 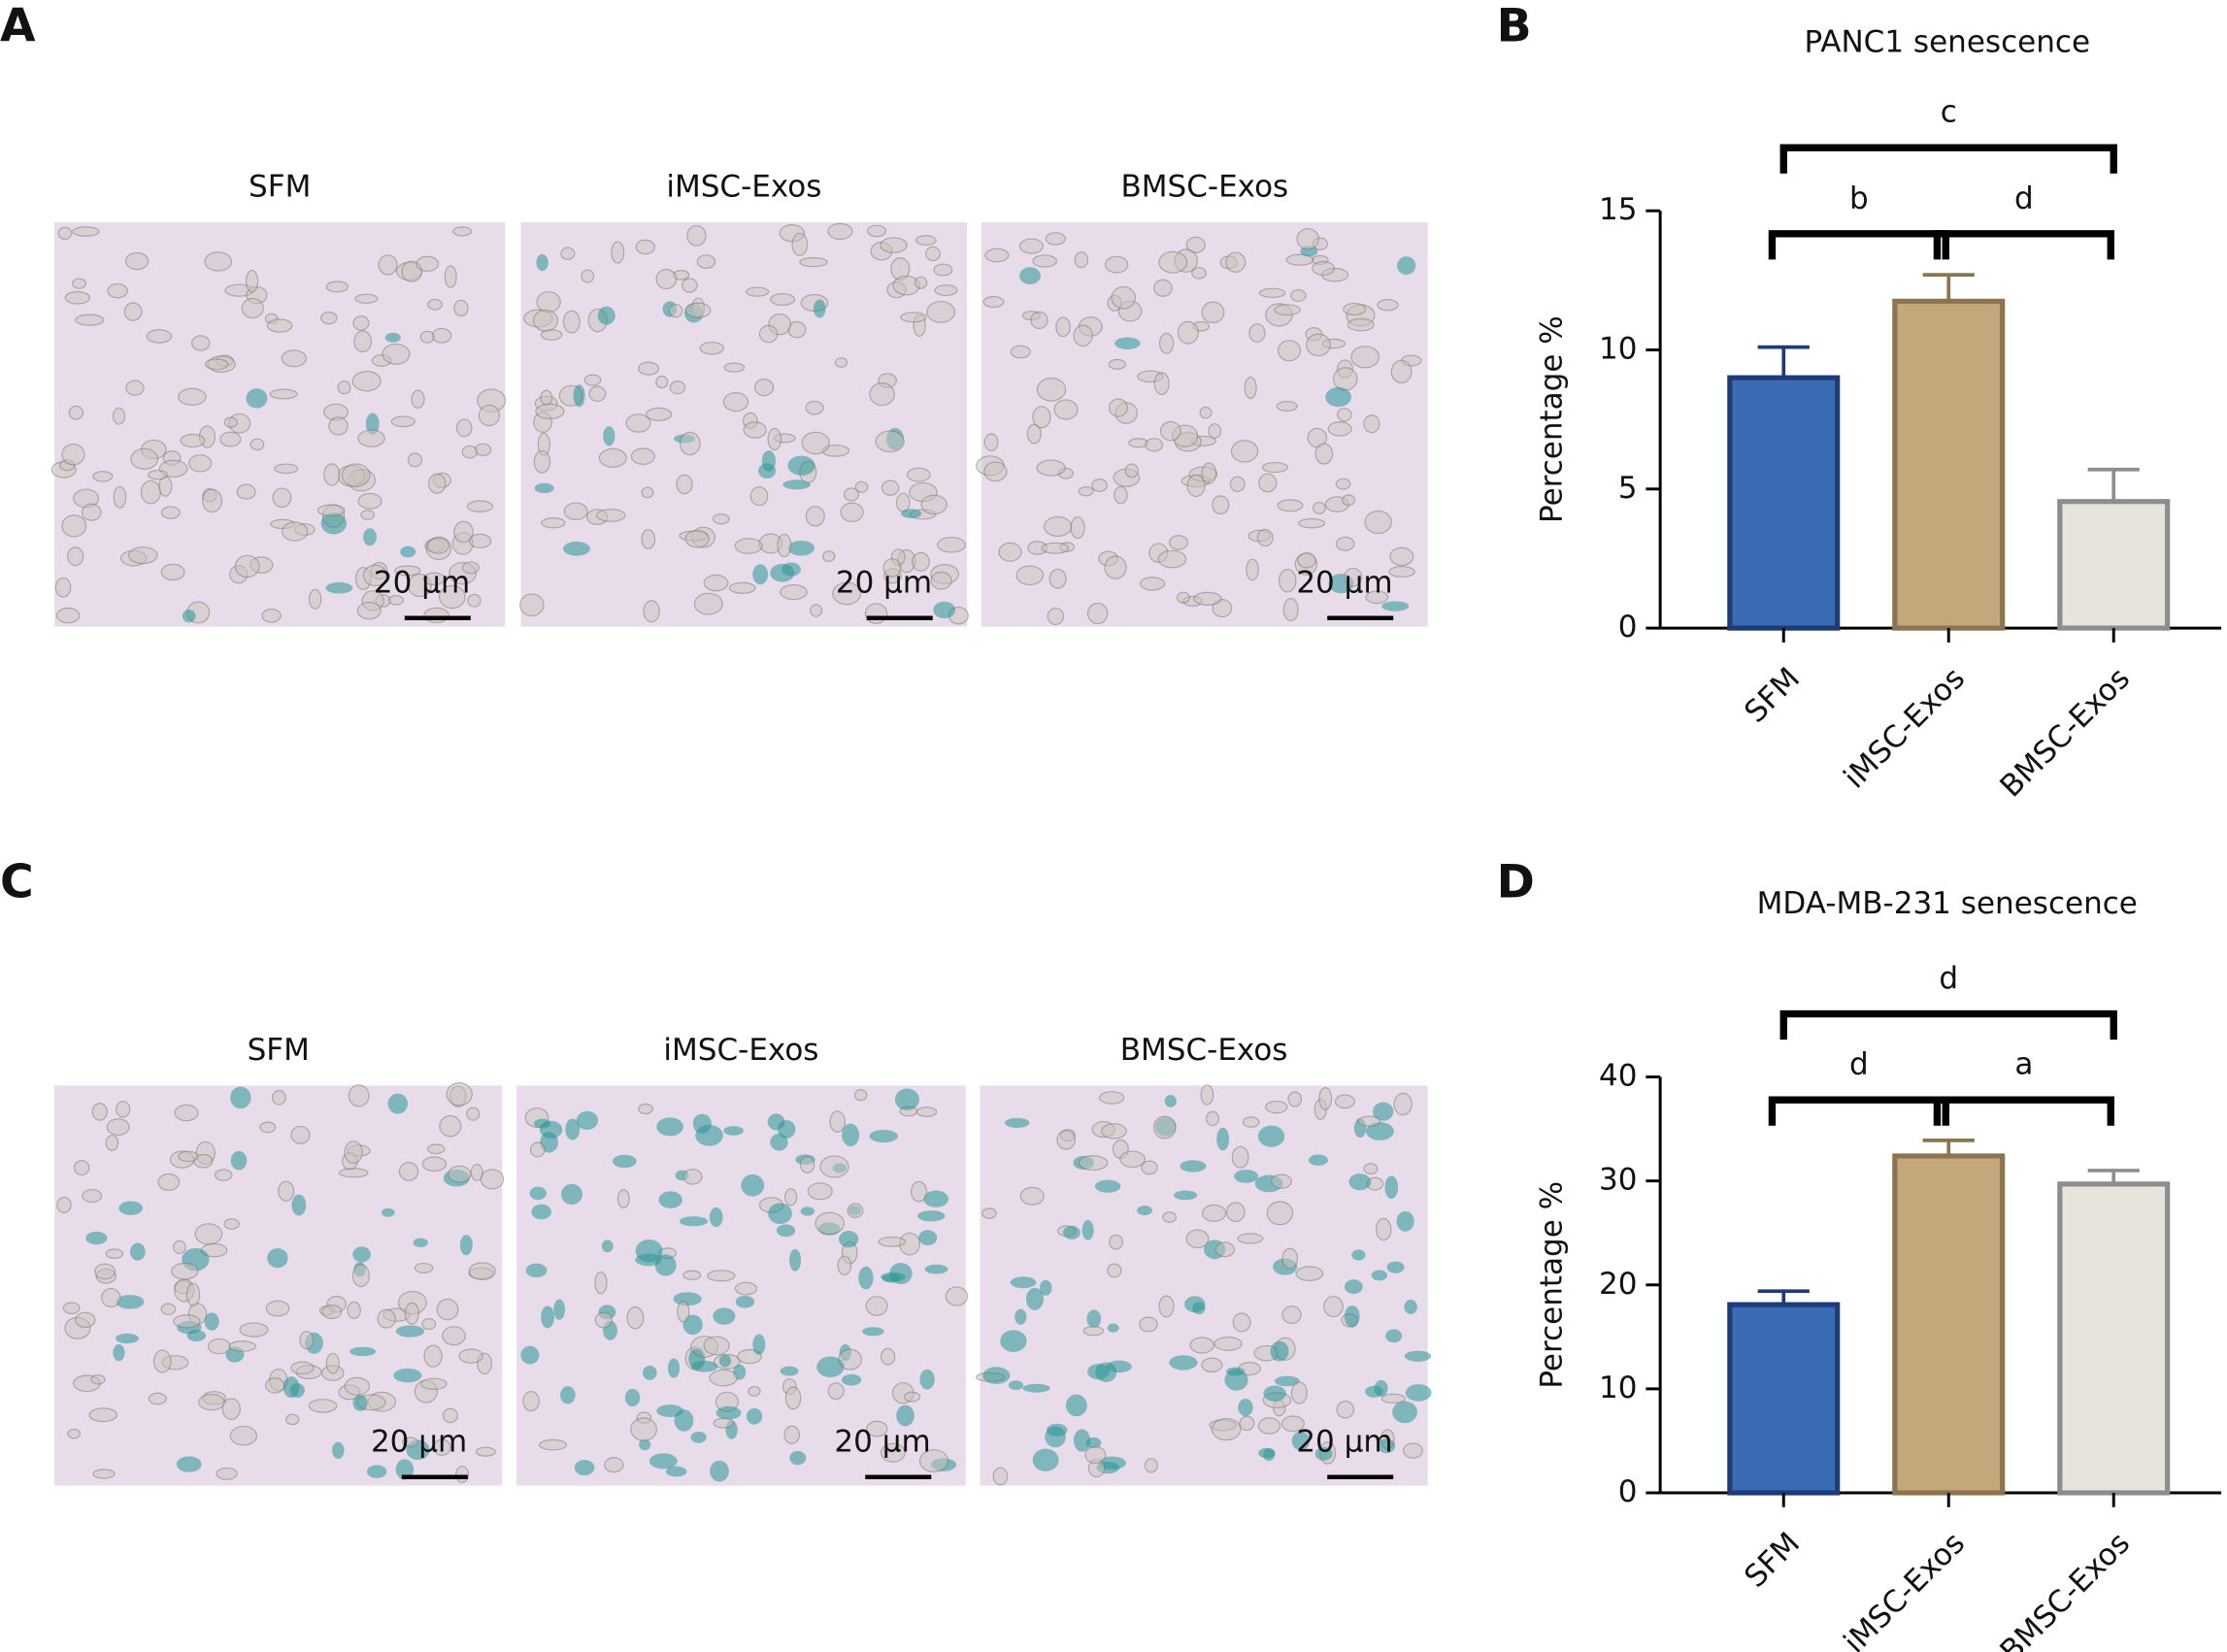 What do you see at coordinates (278, 1285) in the screenshot?
I see `micrograph` at bounding box center [278, 1285].